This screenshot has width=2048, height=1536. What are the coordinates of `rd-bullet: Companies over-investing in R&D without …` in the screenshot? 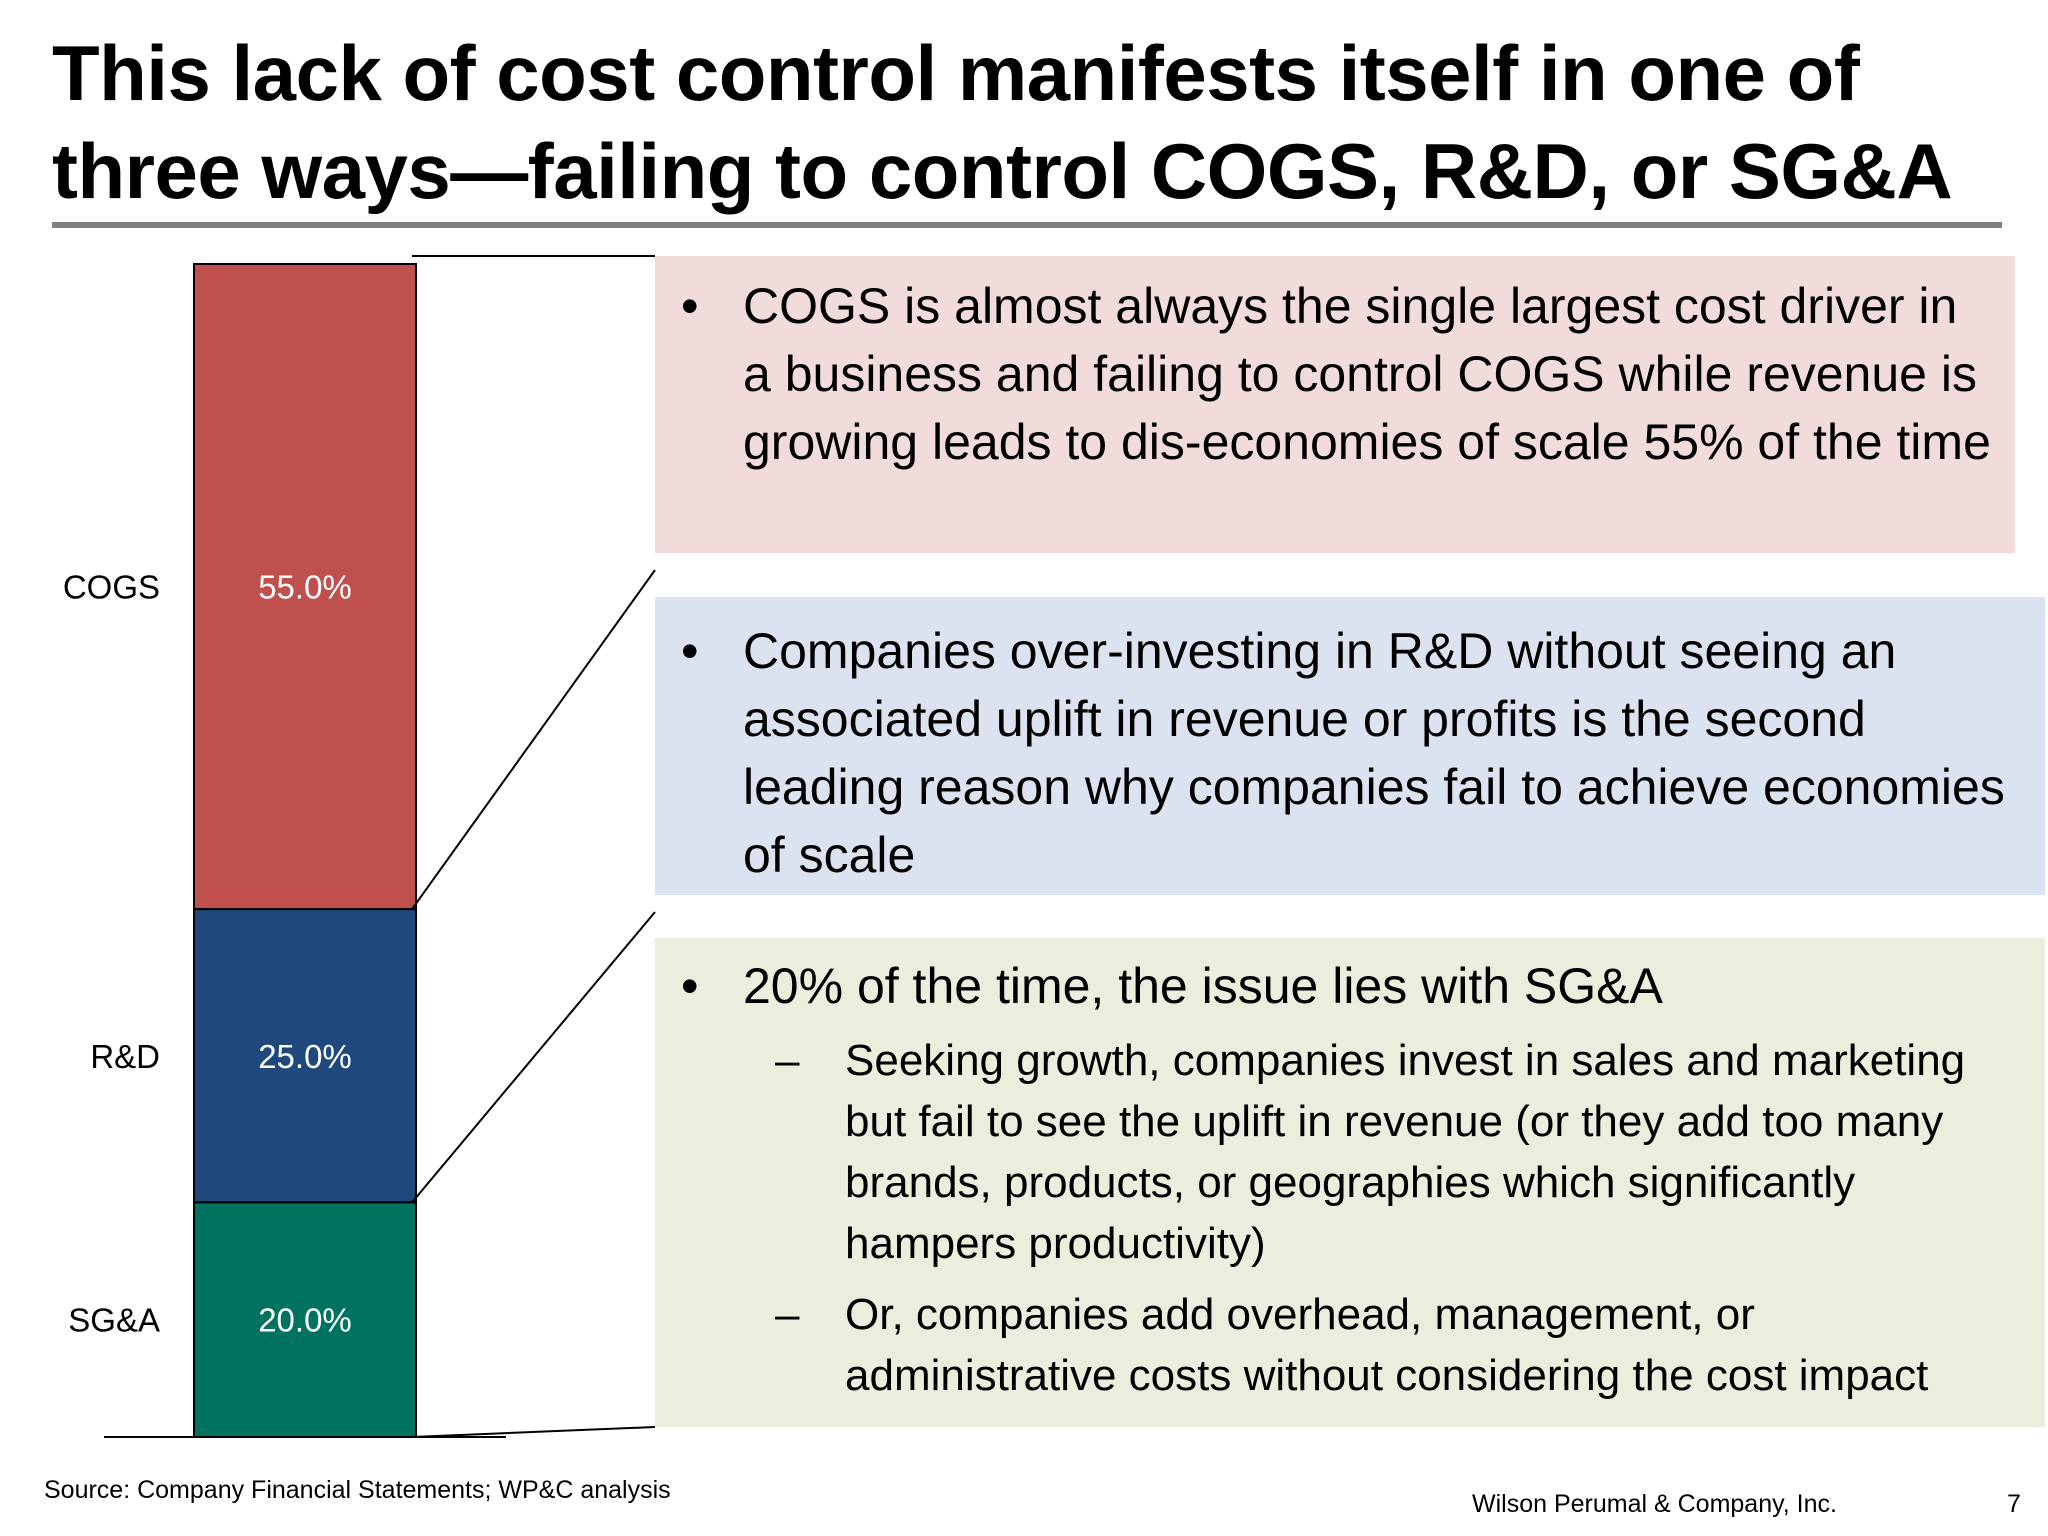 It's located at (1351, 753).